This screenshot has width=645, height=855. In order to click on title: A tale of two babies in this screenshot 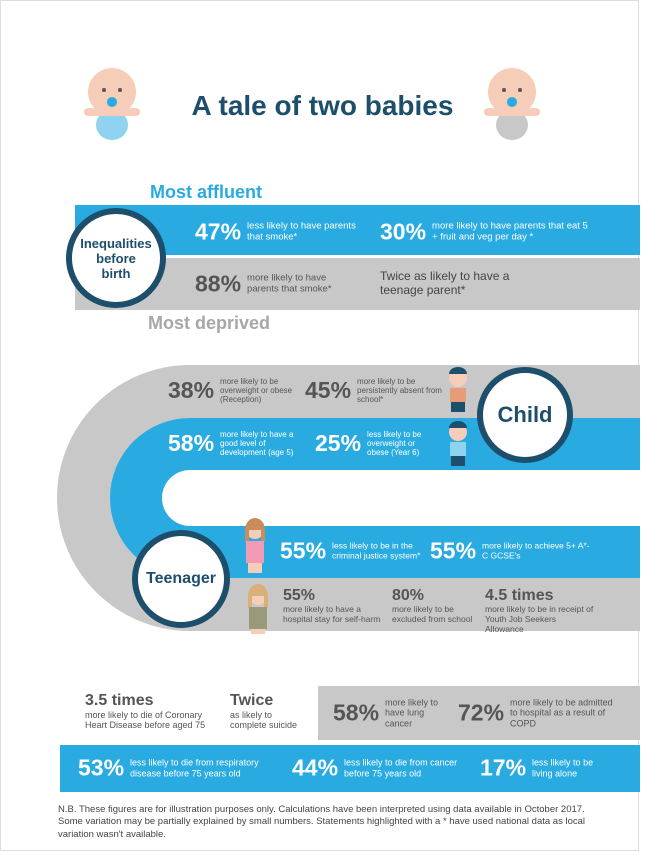, I will do `click(322, 105)`.